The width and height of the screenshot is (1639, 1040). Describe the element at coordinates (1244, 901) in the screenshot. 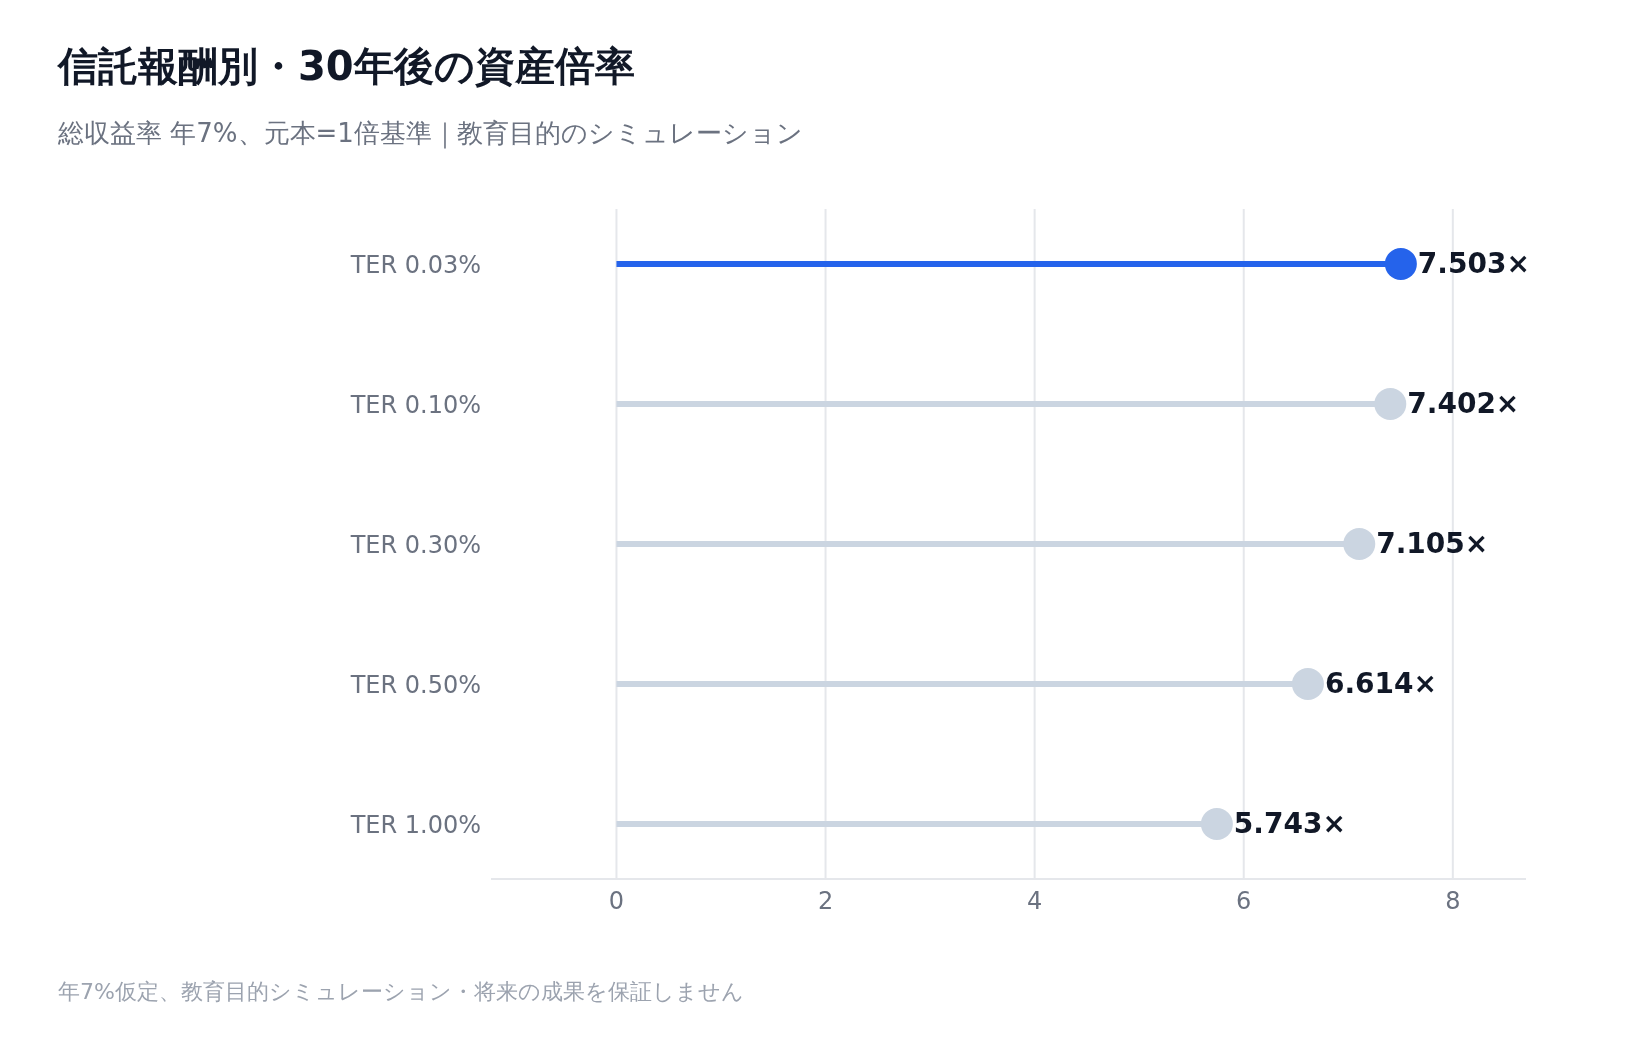

I see `x-tick-label: 6` at that location.